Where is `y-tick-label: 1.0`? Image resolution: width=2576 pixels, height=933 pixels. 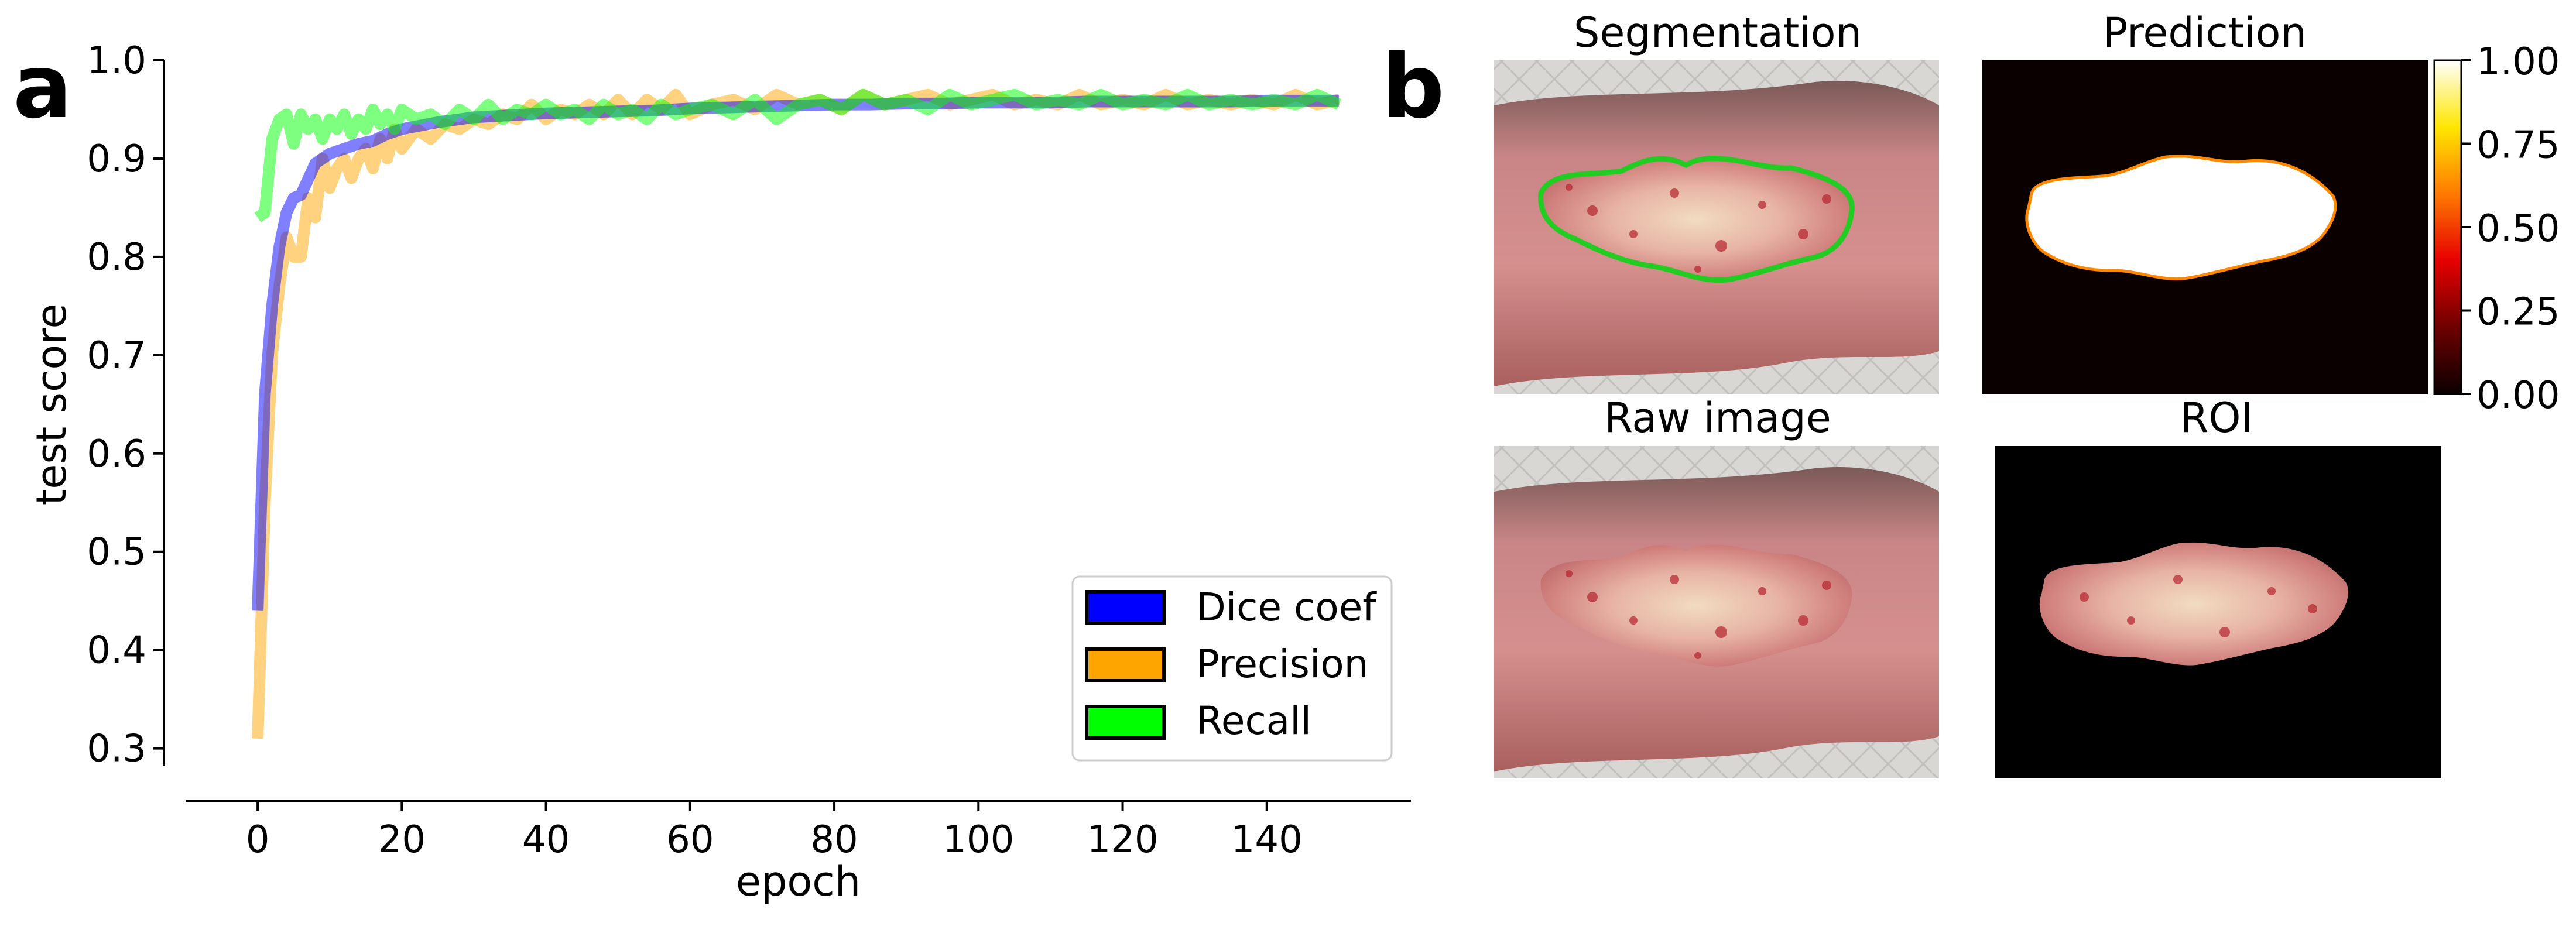 y-tick-label: 1.0 is located at coordinates (116, 61).